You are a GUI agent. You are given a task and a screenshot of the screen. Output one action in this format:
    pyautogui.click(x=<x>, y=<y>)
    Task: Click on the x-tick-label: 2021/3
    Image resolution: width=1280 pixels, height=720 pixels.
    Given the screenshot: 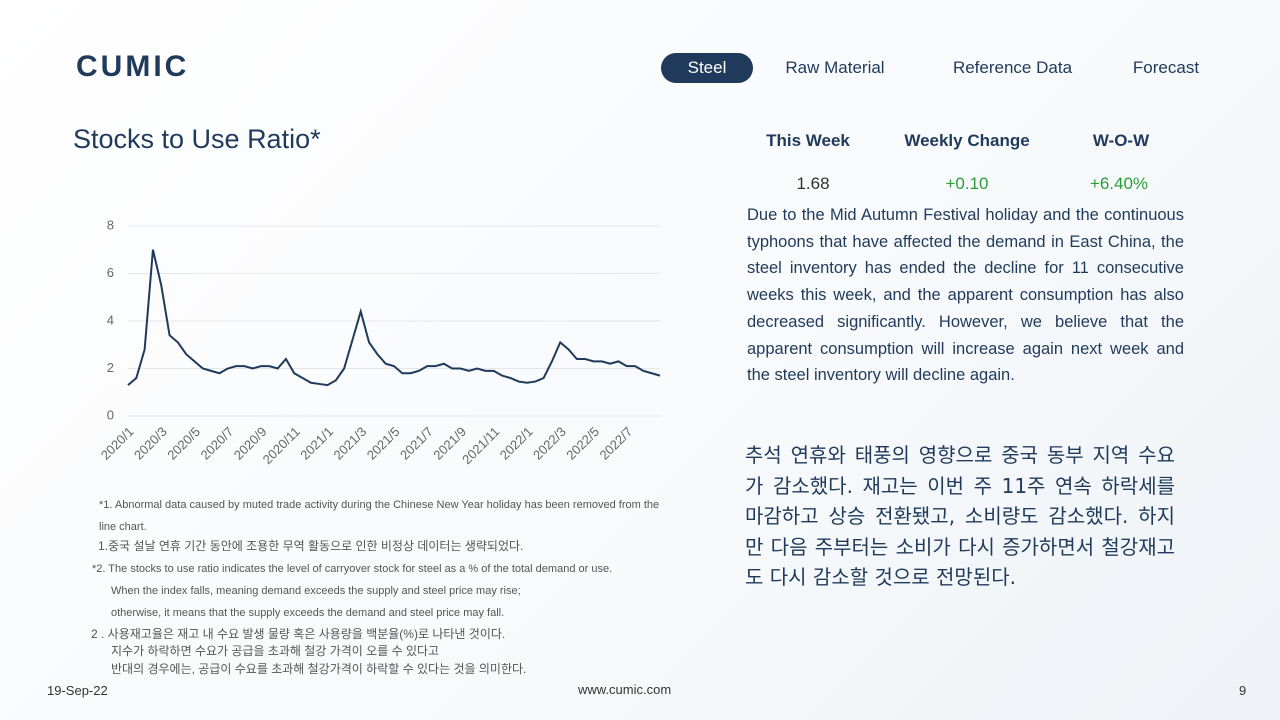 What is the action you would take?
    pyautogui.click(x=350, y=443)
    